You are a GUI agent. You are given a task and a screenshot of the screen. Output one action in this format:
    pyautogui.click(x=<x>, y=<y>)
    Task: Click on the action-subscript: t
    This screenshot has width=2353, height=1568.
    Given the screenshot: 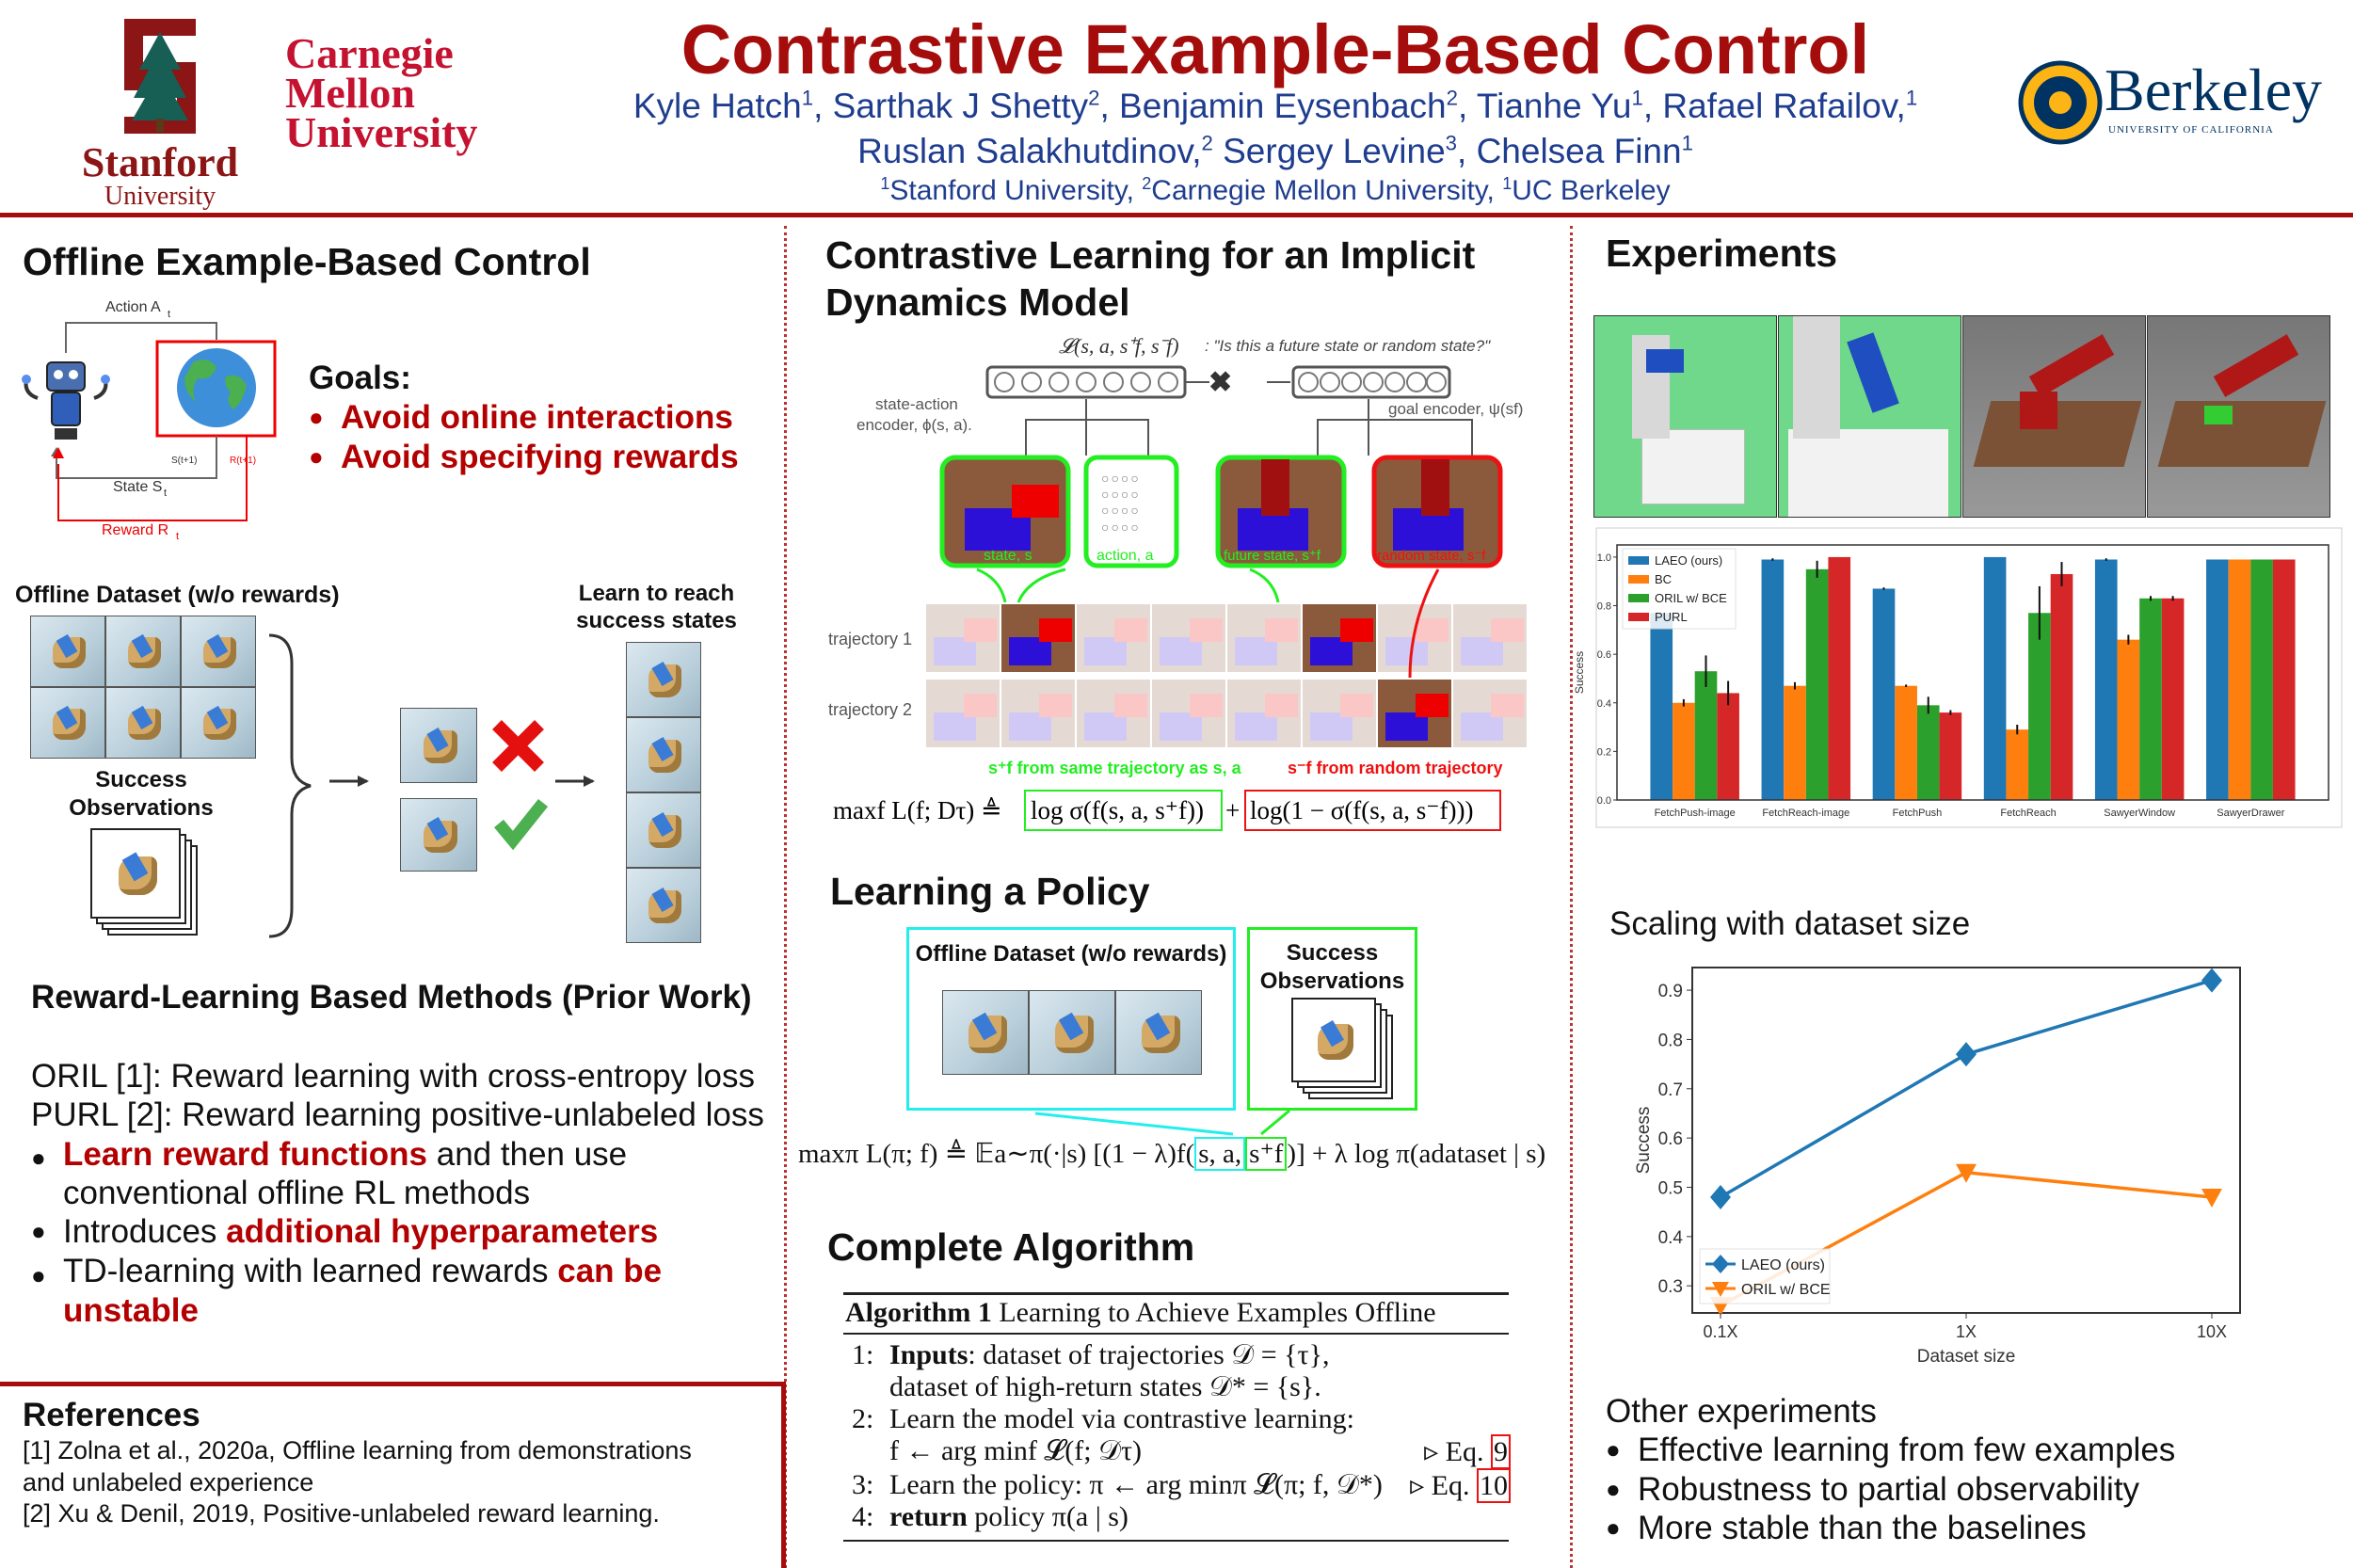 What is the action you would take?
    pyautogui.click(x=169, y=314)
    